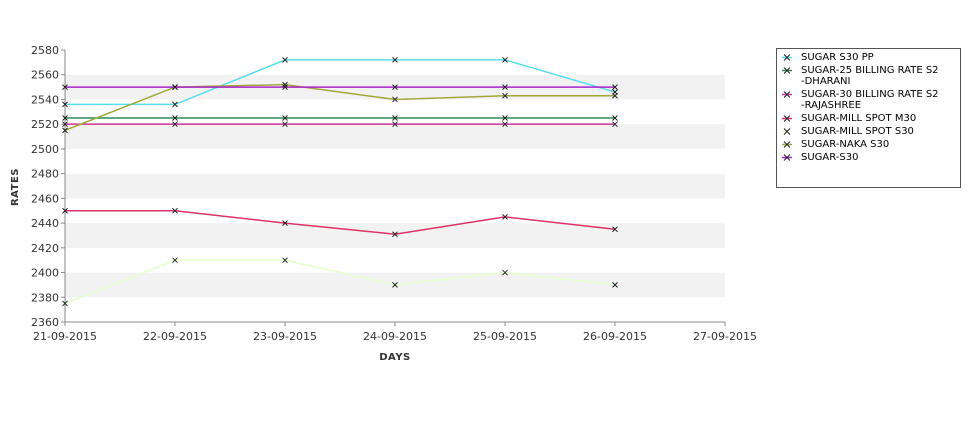  I want to click on y-tick-label: 2360, so click(45, 322).